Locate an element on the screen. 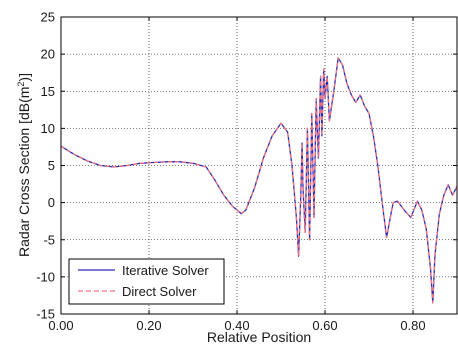  legend-box is located at coordinates (146, 281).